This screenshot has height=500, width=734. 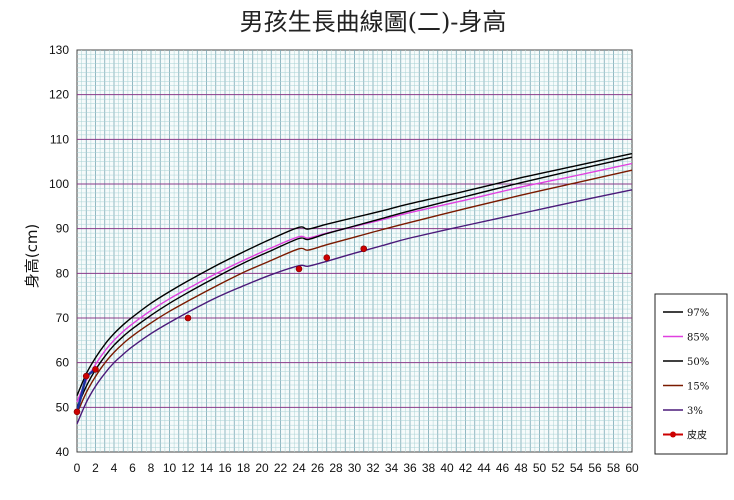 I want to click on x-tick-label: 48, so click(x=521, y=468).